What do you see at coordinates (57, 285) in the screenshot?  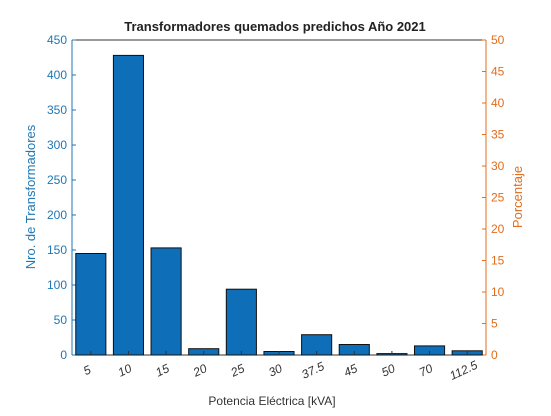 I see `y-tick-label-left: 100` at bounding box center [57, 285].